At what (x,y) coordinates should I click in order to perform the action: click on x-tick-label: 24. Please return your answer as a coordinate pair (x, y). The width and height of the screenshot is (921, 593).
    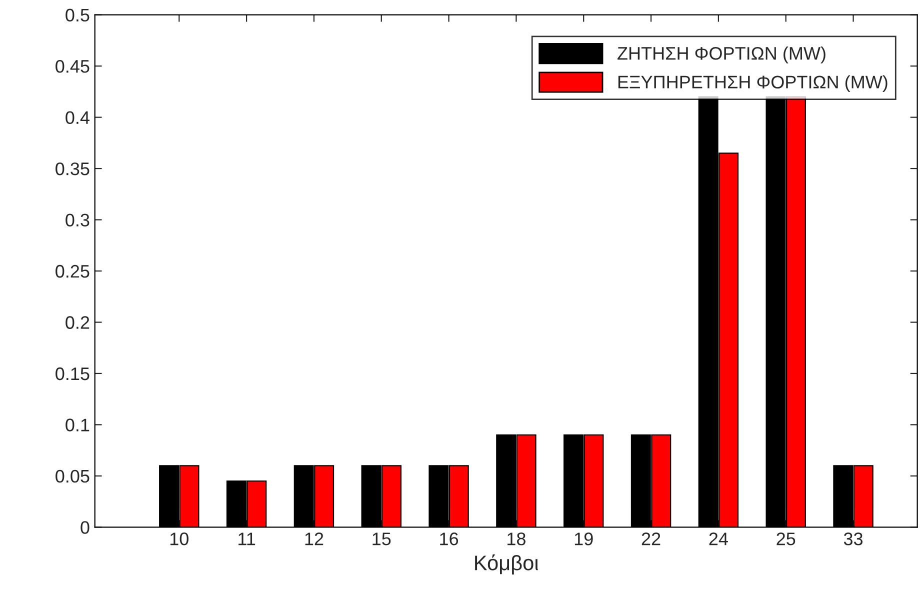
    Looking at the image, I should click on (718, 539).